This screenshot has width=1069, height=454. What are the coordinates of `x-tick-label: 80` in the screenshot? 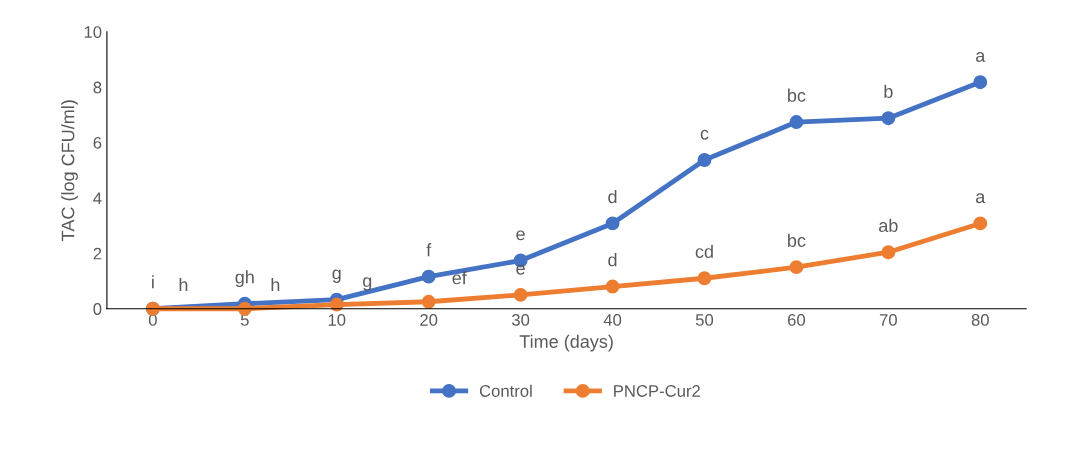 It's located at (980, 320).